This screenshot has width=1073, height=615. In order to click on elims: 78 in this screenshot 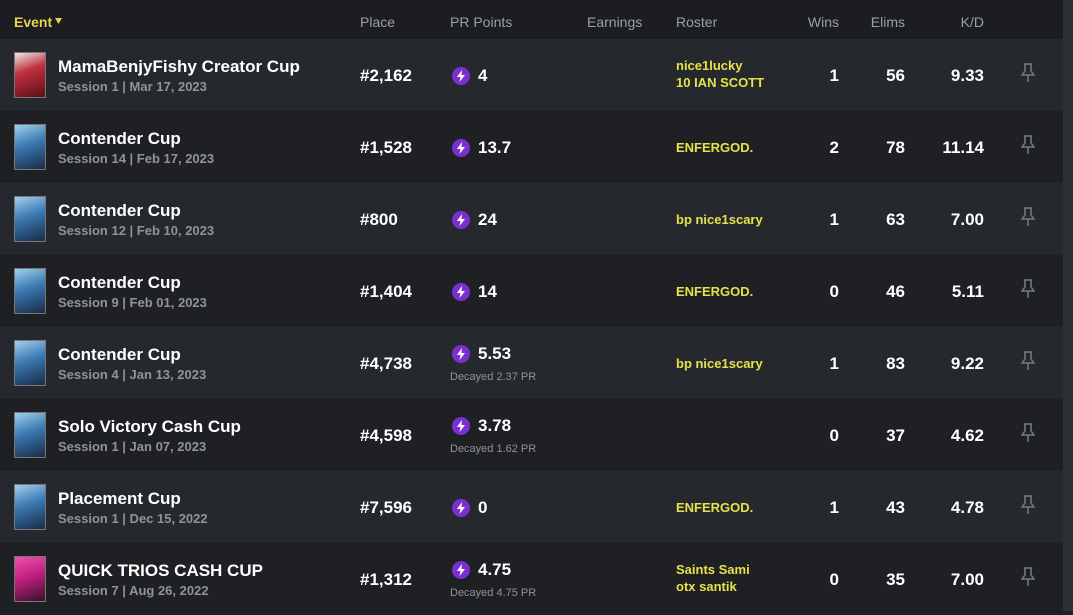, I will do `click(895, 147)`.